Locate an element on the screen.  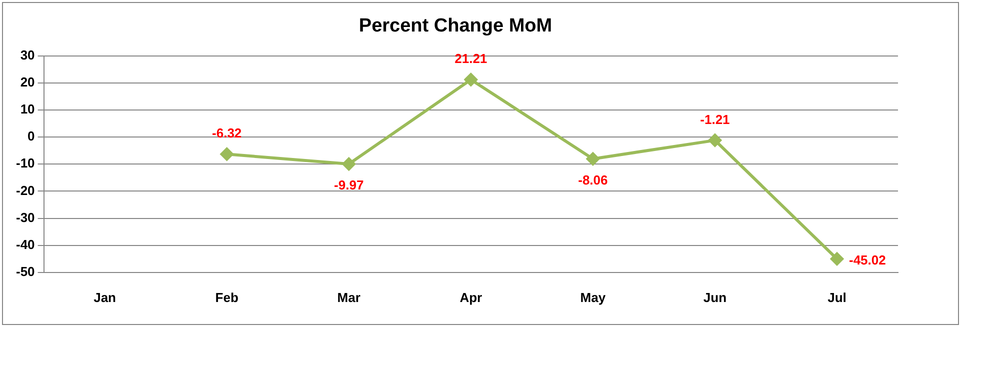
chart-title: Percent Change MoM is located at coordinates (455, 26).